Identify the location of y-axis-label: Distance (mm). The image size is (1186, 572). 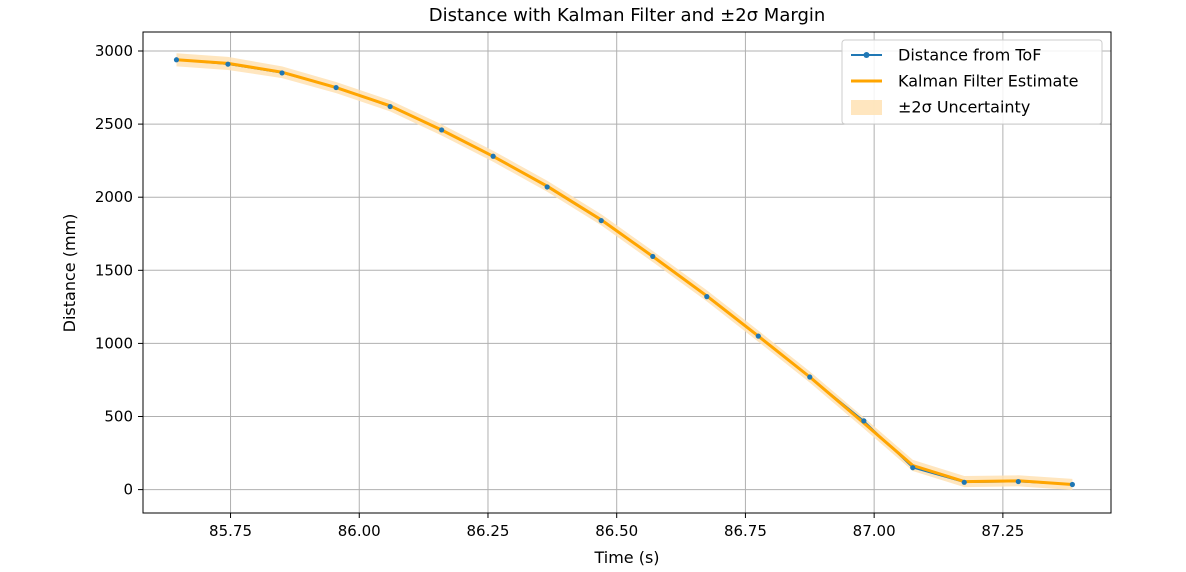
(69, 273).